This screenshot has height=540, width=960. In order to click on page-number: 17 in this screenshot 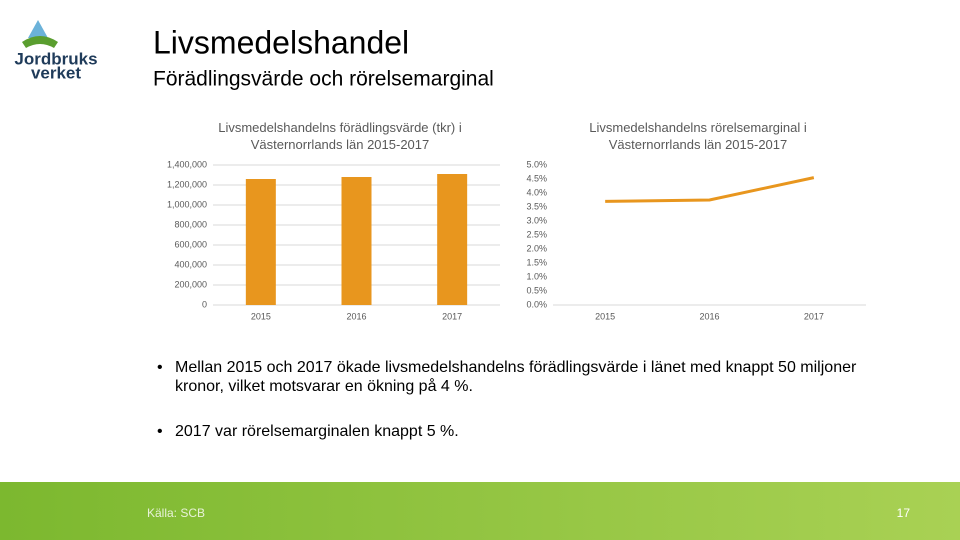, I will do `click(904, 513)`.